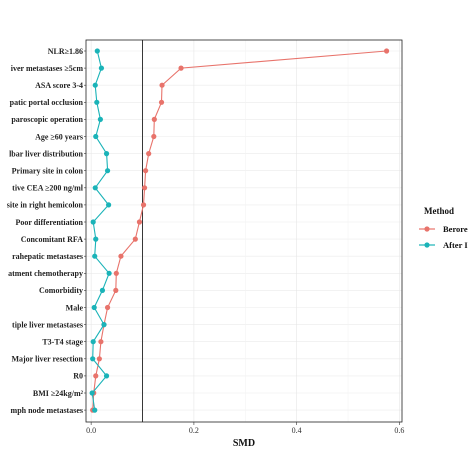 This screenshot has height=474, width=474. I want to click on y-tick-label: rahepatic metastases, so click(47, 256).